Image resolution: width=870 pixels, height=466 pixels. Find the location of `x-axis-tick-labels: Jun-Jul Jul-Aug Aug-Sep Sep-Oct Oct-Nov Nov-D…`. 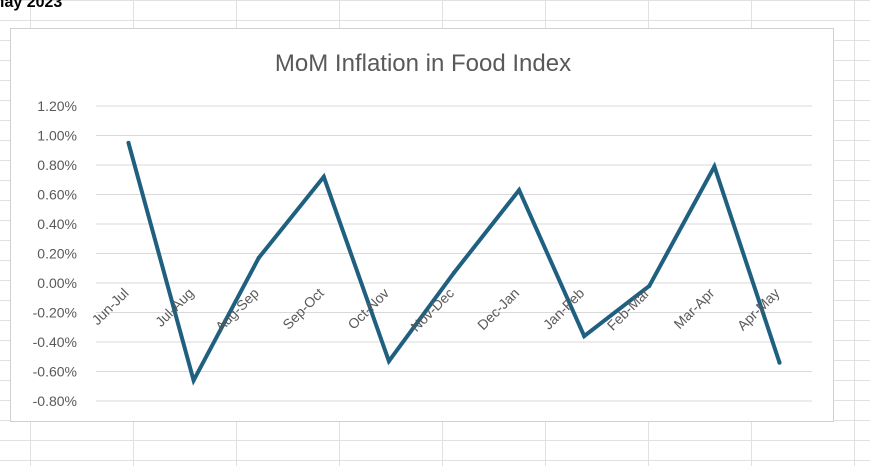

x-axis-tick-labels: Jun-Jul Jul-Aug Aug-Sep Sep-Oct Oct-Nov Nov-D… is located at coordinates (435, 310).